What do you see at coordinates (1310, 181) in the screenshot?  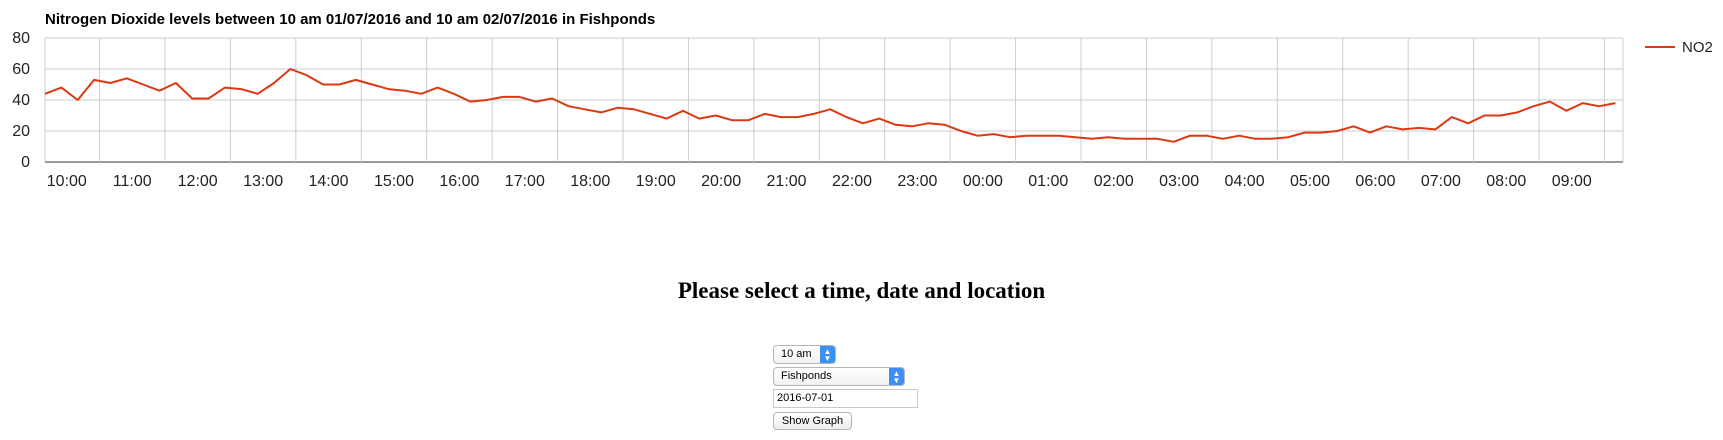 I see `x-tick-label: 05:00` at bounding box center [1310, 181].